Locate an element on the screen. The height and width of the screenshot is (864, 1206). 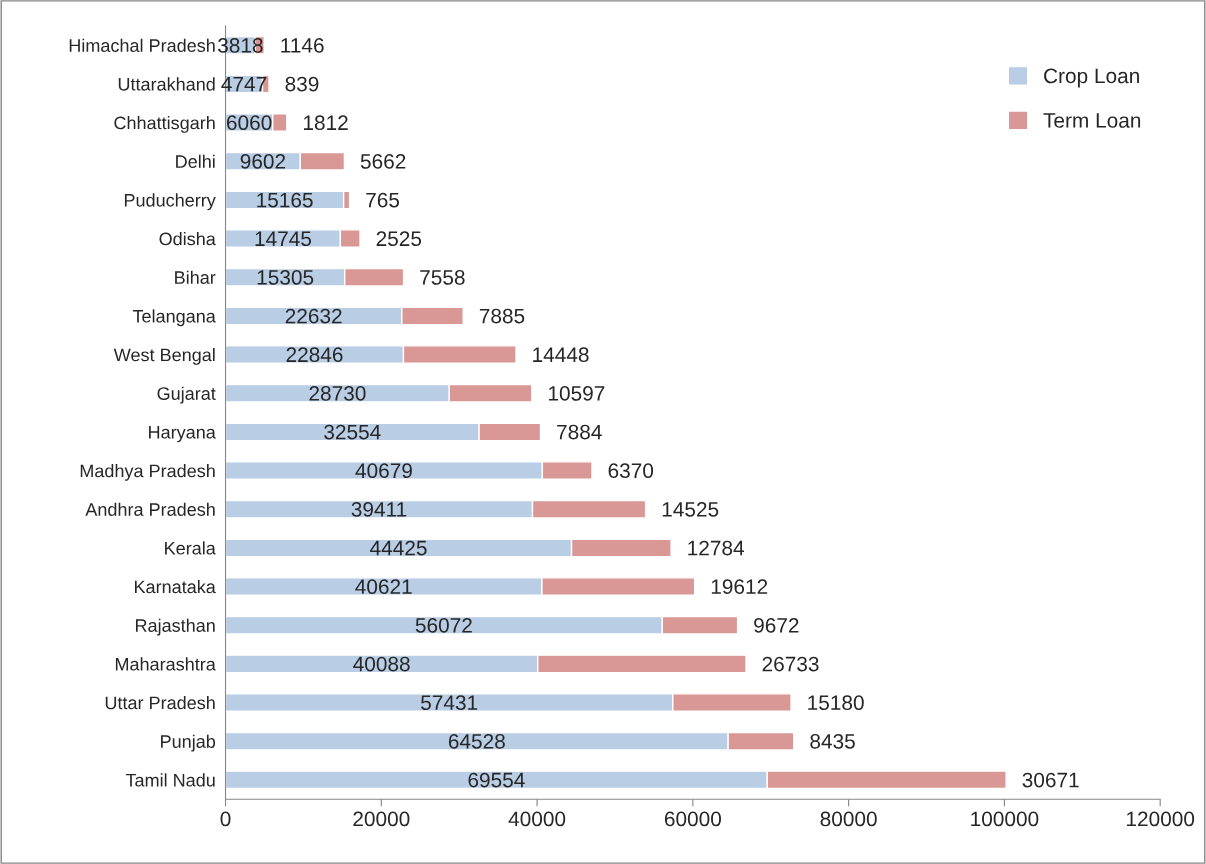
data-label: 10597 is located at coordinates (577, 393).